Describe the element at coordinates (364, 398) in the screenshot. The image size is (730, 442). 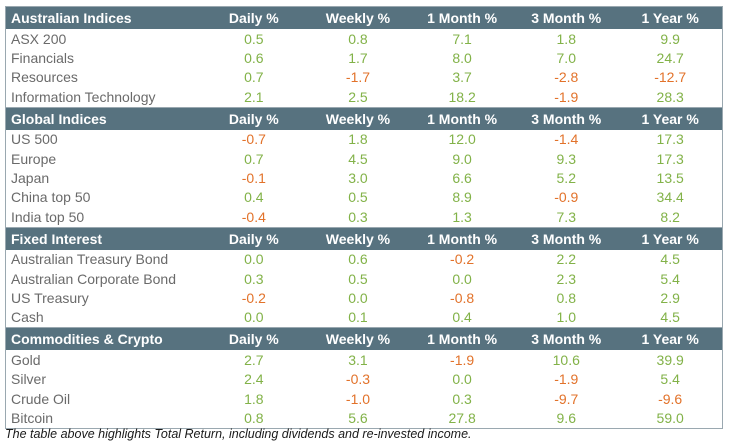
I see `table-row: Crude Oil 1.8 -1.0 0.3 -9.7 -9.6` at that location.